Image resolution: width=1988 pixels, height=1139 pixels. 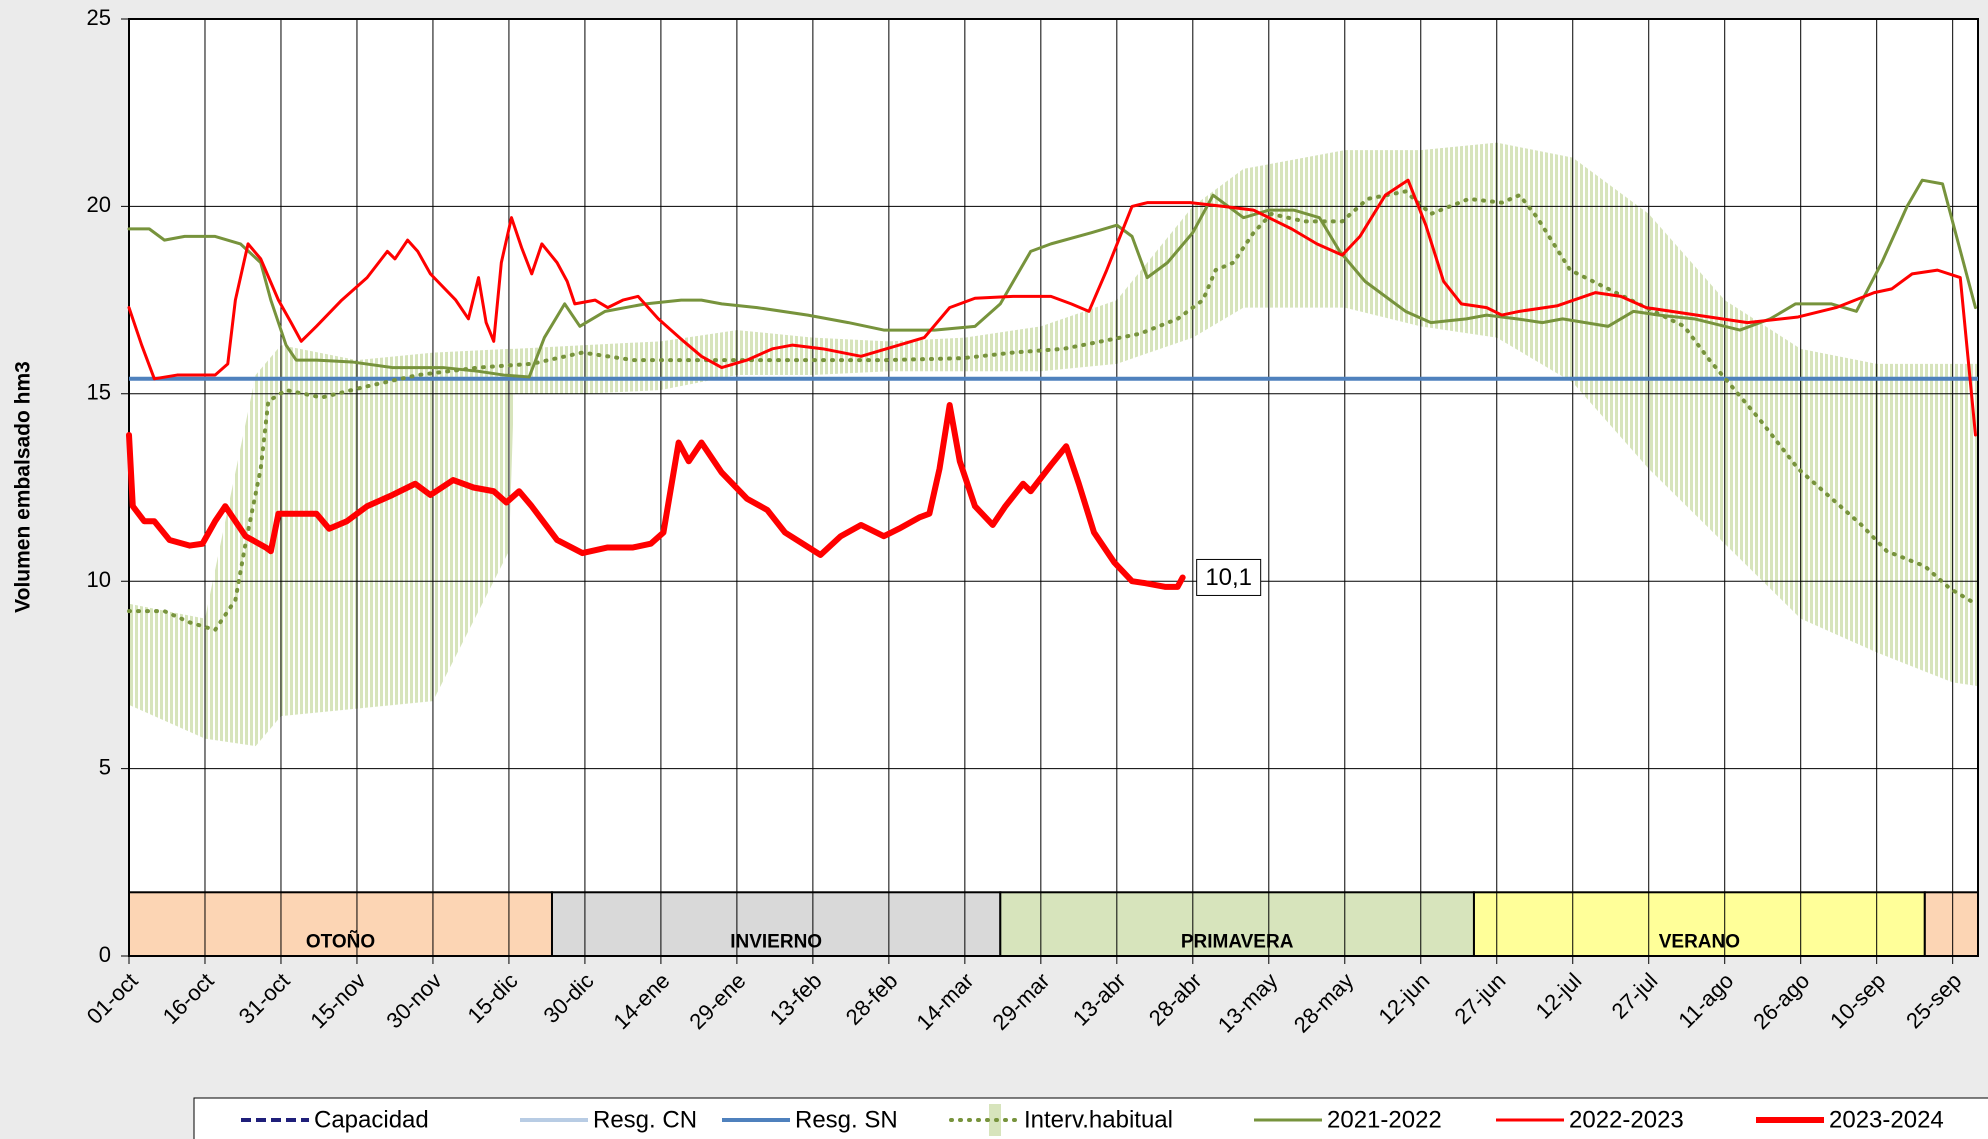 What do you see at coordinates (1384, 1119) in the screenshot?
I see `legend-label: 2021-2022` at bounding box center [1384, 1119].